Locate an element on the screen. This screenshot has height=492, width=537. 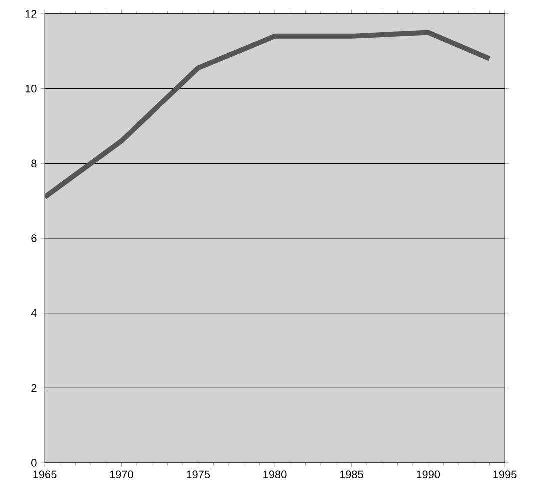
x-tick-label: 1965 is located at coordinates (45, 474).